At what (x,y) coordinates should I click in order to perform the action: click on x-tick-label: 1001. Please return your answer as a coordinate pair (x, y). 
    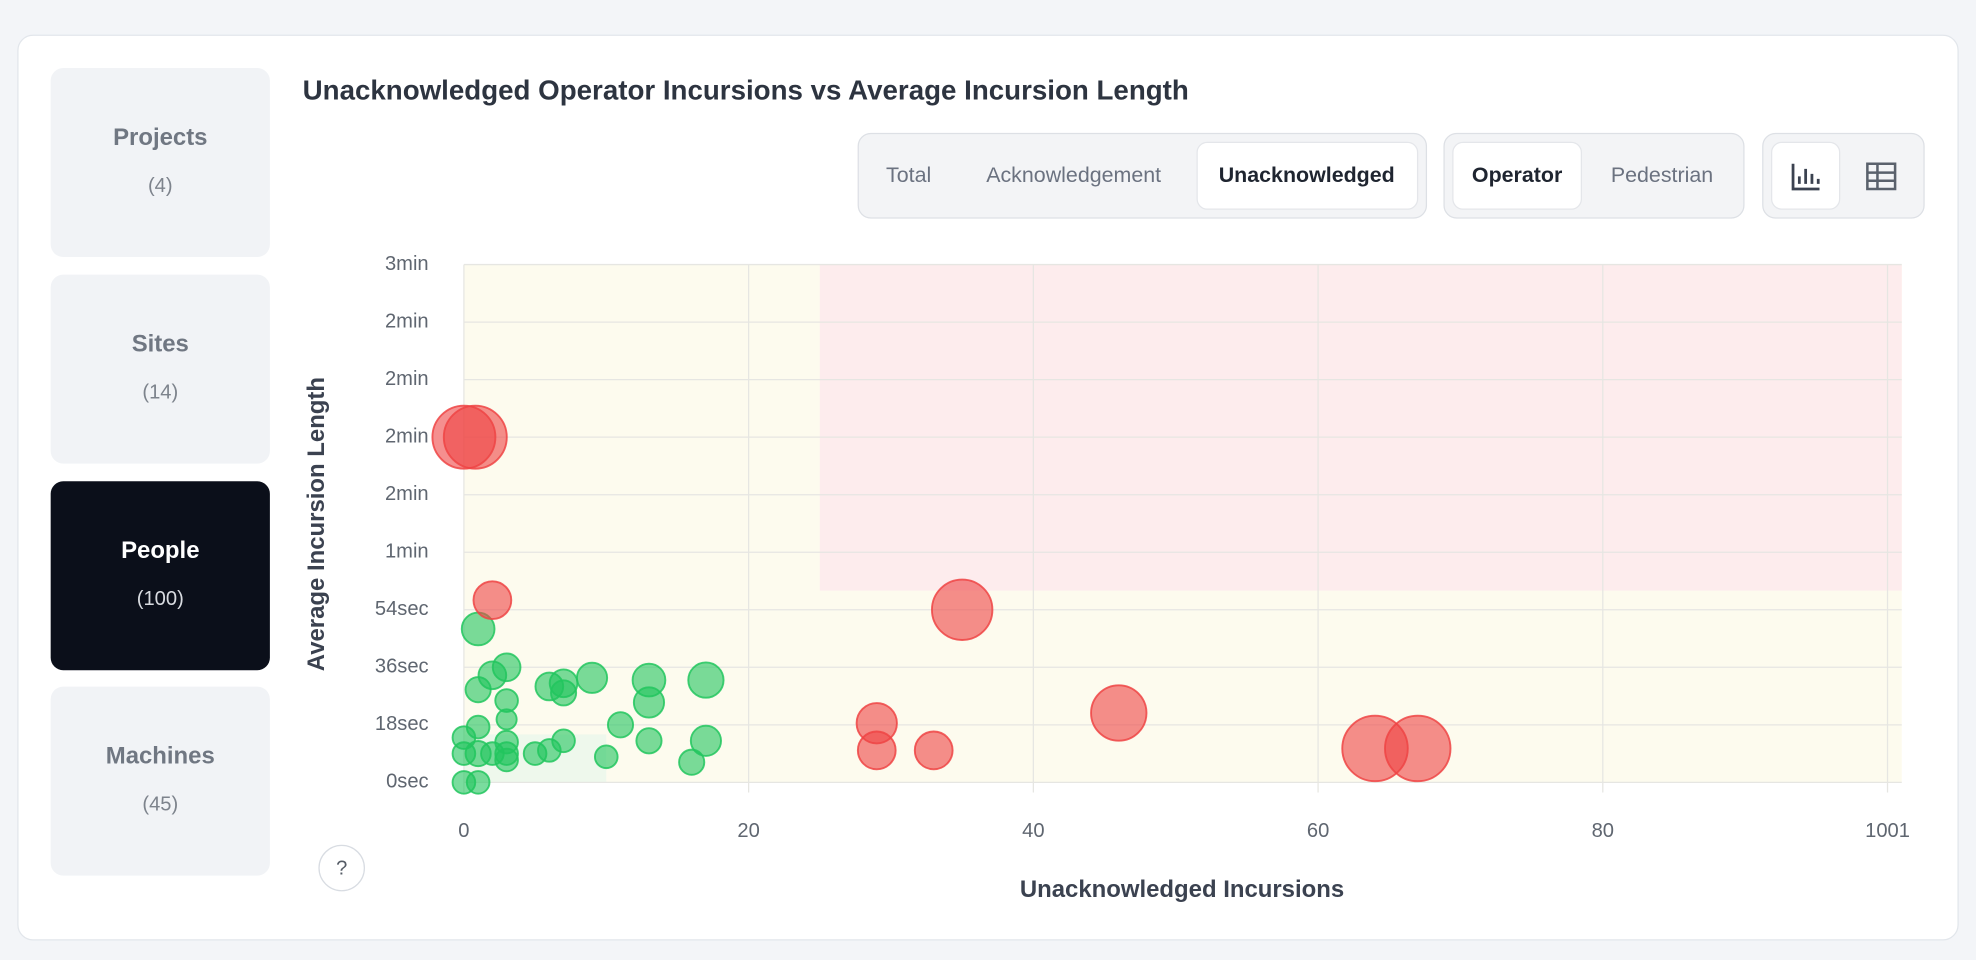
    Looking at the image, I should click on (1887, 831).